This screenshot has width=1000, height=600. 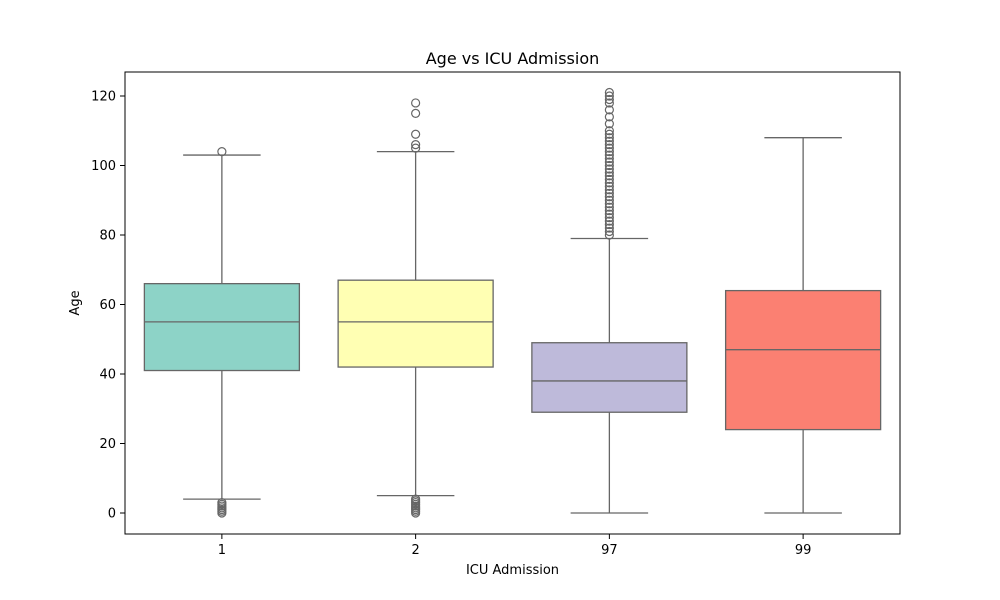 I want to click on x-tick-label: 99, so click(x=803, y=550).